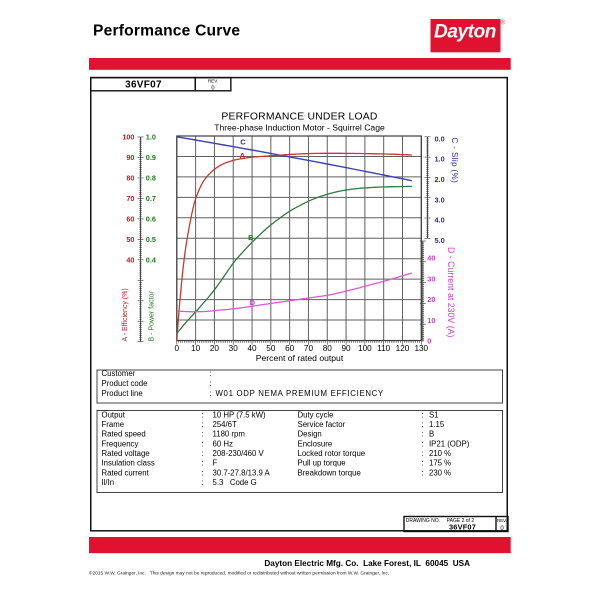 The width and height of the screenshot is (600, 600). I want to click on svg-text: Insulation class, so click(128, 463).